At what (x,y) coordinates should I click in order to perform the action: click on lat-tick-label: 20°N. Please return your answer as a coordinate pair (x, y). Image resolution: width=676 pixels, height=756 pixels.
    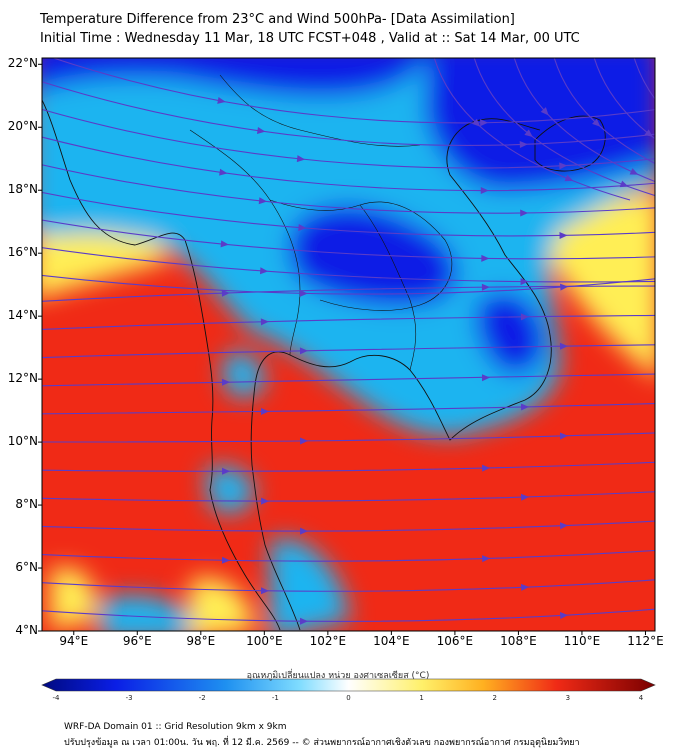
    Looking at the image, I should click on (22, 126).